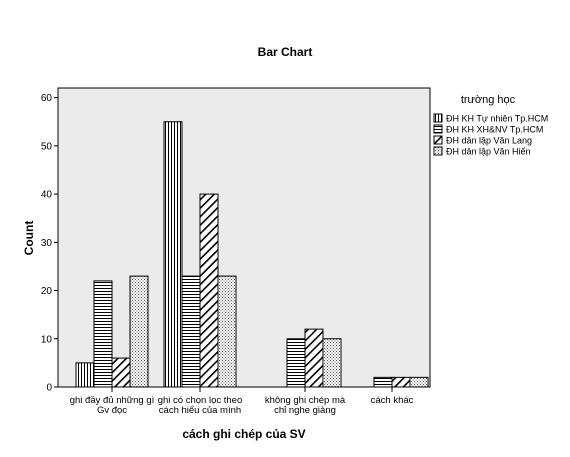  What do you see at coordinates (49, 388) in the screenshot?
I see `y-tick-label: 0` at bounding box center [49, 388].